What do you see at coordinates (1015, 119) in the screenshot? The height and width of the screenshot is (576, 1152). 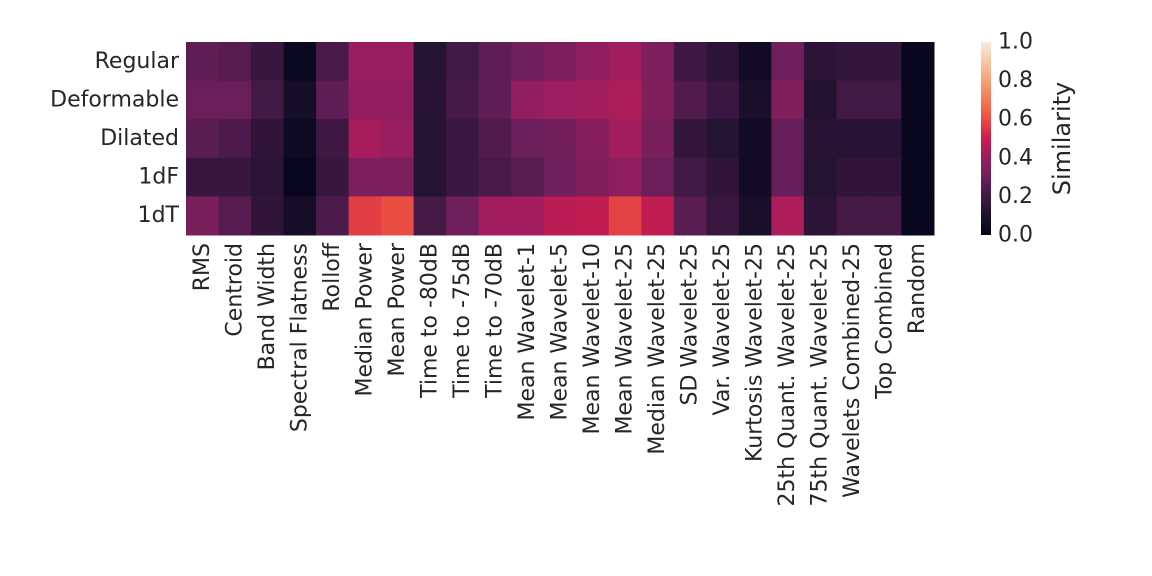 I see `colorbar-tick-label: 0.6` at bounding box center [1015, 119].